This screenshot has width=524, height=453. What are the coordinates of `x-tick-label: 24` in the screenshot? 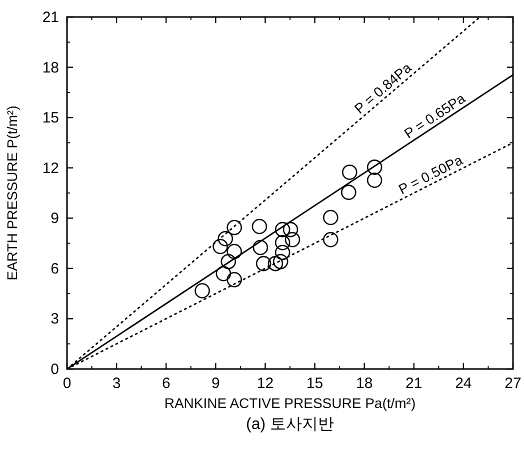 It's located at (463, 383).